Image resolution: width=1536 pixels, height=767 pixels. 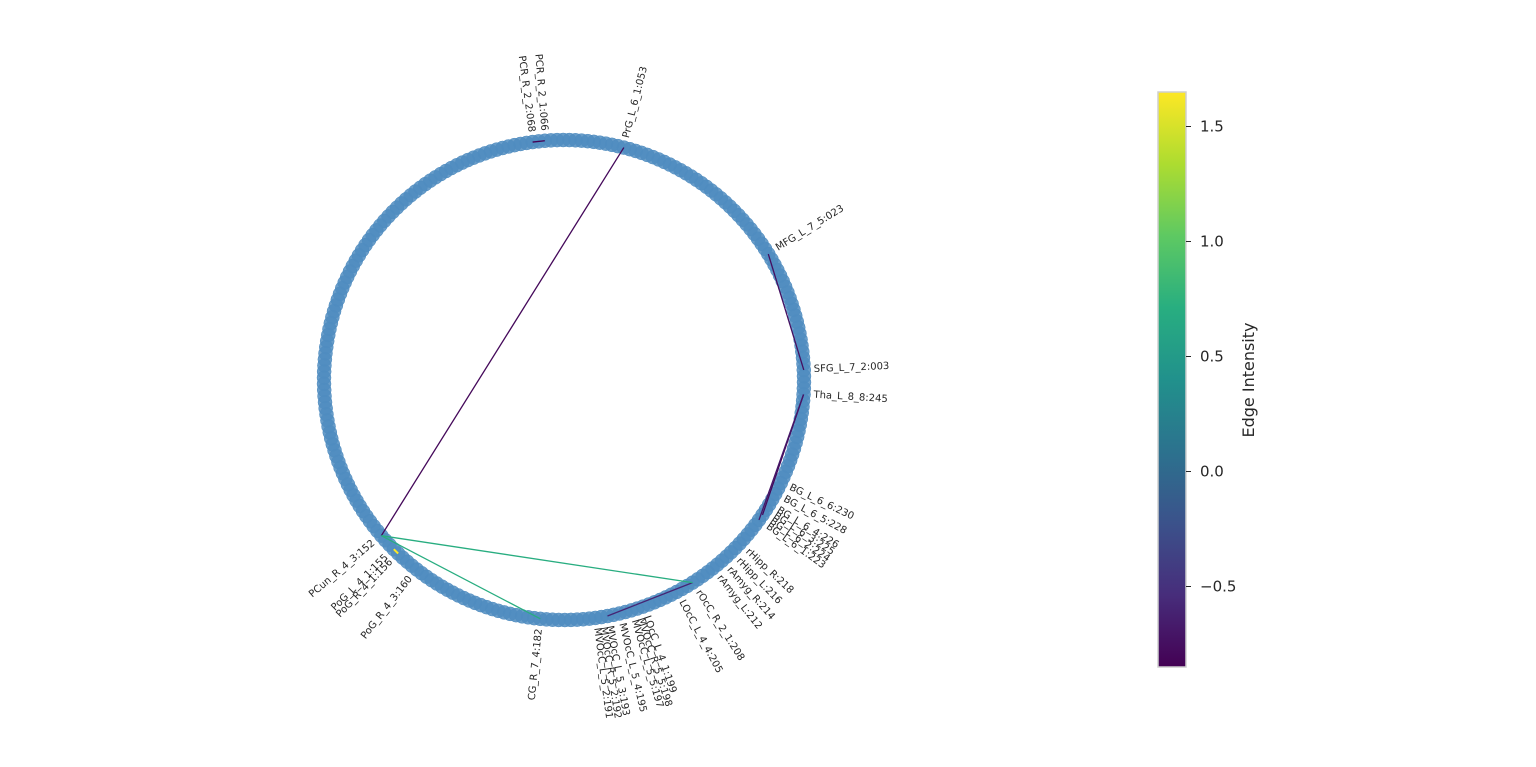 What do you see at coordinates (1248, 380) in the screenshot?
I see `colorbar-title: Edge Intensity` at bounding box center [1248, 380].